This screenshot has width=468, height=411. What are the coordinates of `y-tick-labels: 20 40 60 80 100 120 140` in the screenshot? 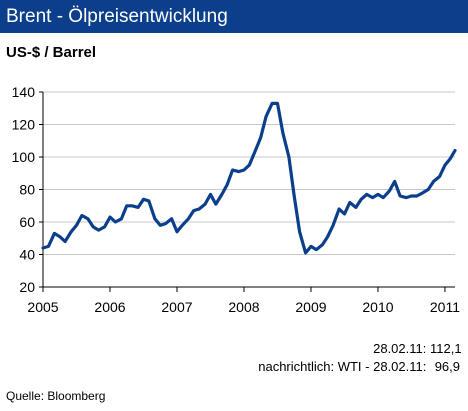 It's located at (24, 189).